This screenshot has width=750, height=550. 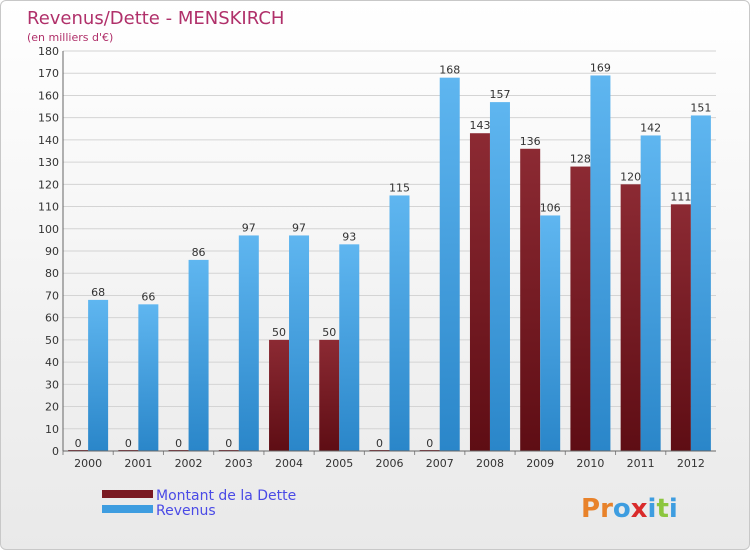 What do you see at coordinates (48, 162) in the screenshot?
I see `y-tick-label: 130` at bounding box center [48, 162].